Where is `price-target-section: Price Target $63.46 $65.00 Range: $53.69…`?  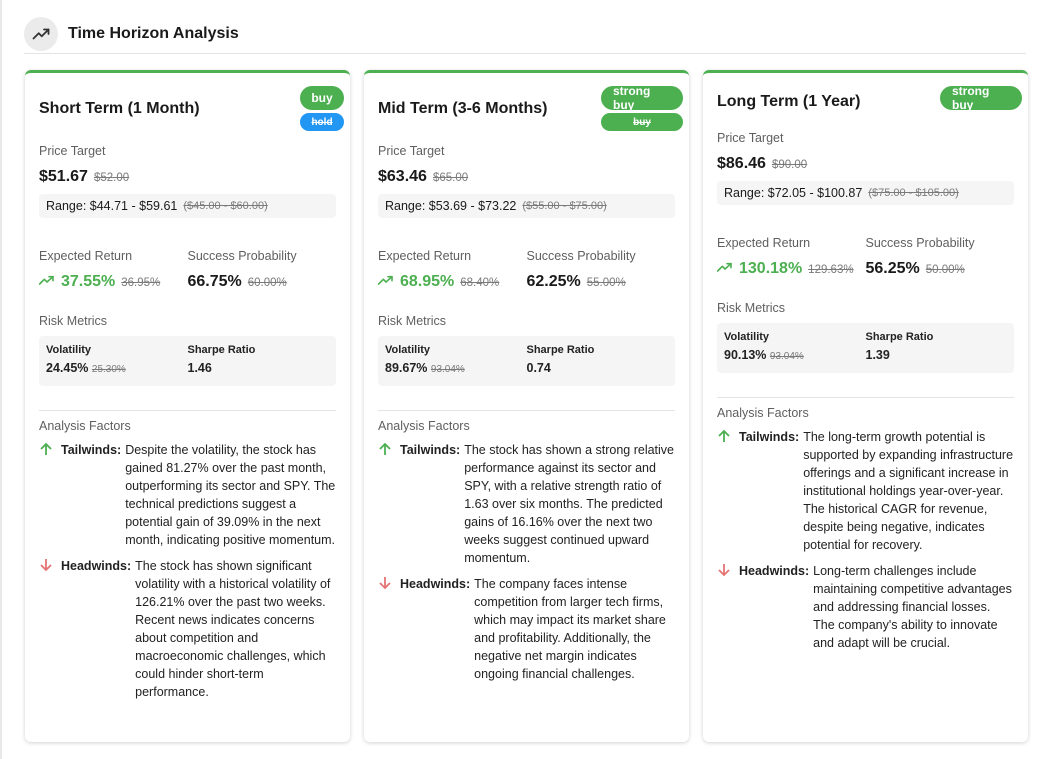
price-target-section: Price Target $63.46 $65.00 Range: $53.69… is located at coordinates (526, 181).